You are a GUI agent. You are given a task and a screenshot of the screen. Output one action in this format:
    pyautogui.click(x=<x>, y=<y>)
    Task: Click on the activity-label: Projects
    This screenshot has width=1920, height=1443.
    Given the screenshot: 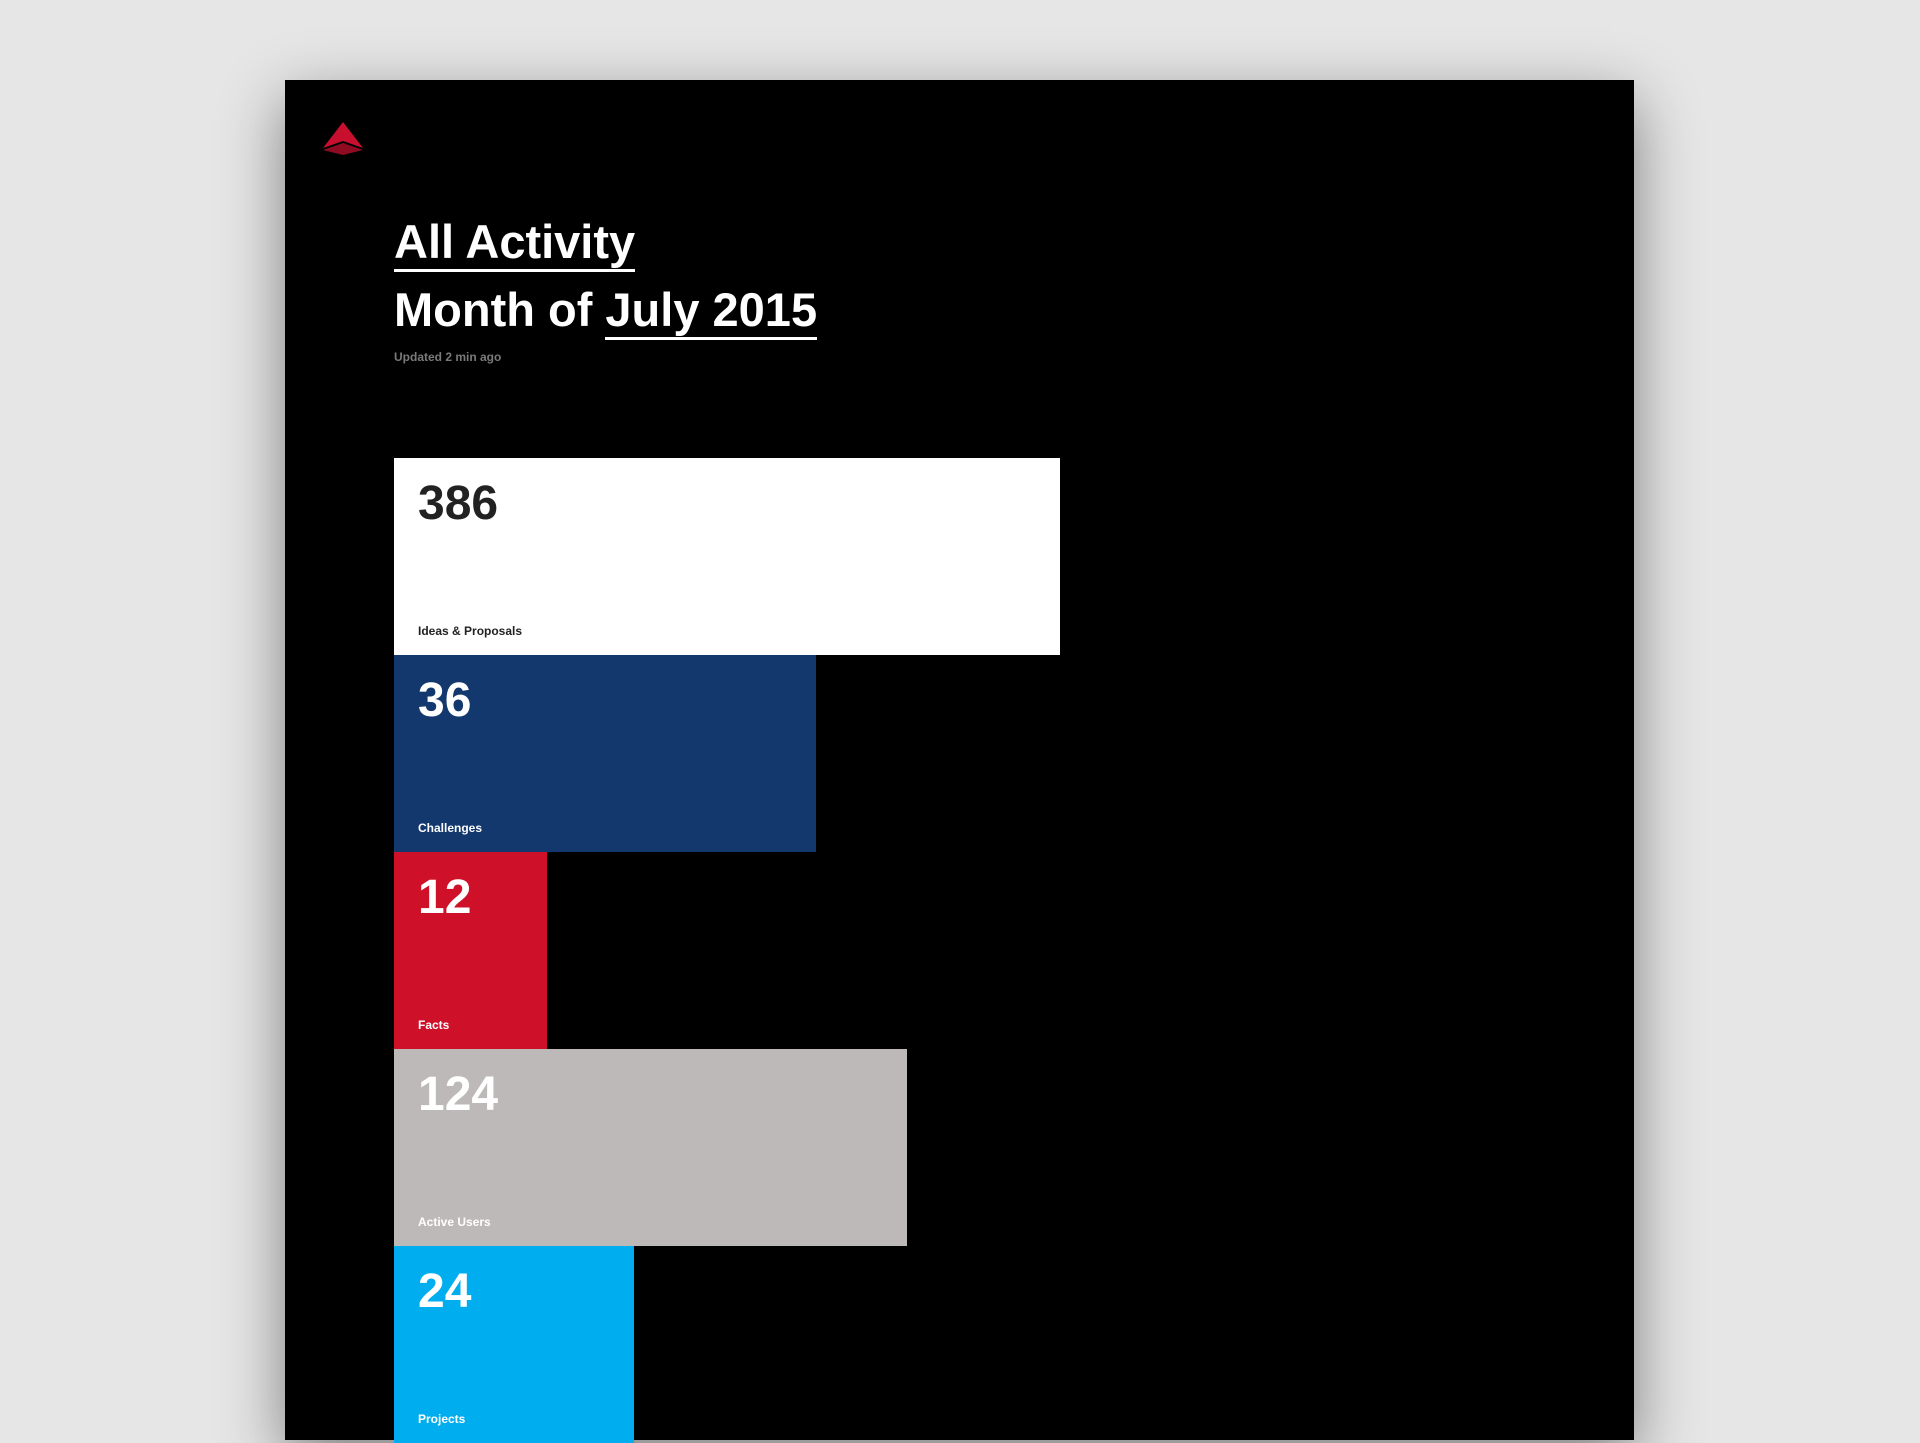 What is the action you would take?
    pyautogui.click(x=442, y=1419)
    